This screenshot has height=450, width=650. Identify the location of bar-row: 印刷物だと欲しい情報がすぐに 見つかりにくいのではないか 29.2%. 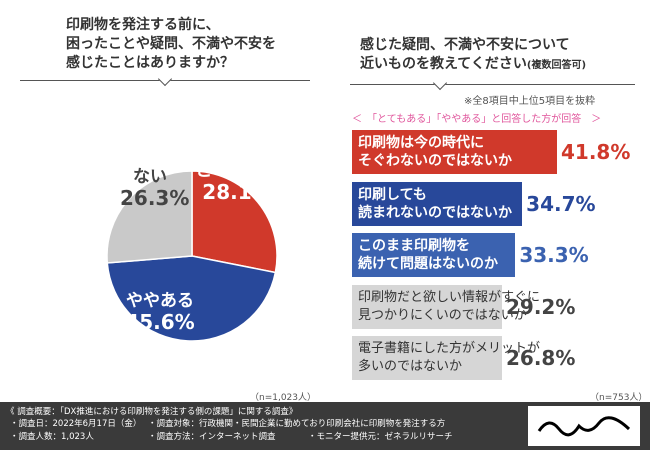
(464, 306).